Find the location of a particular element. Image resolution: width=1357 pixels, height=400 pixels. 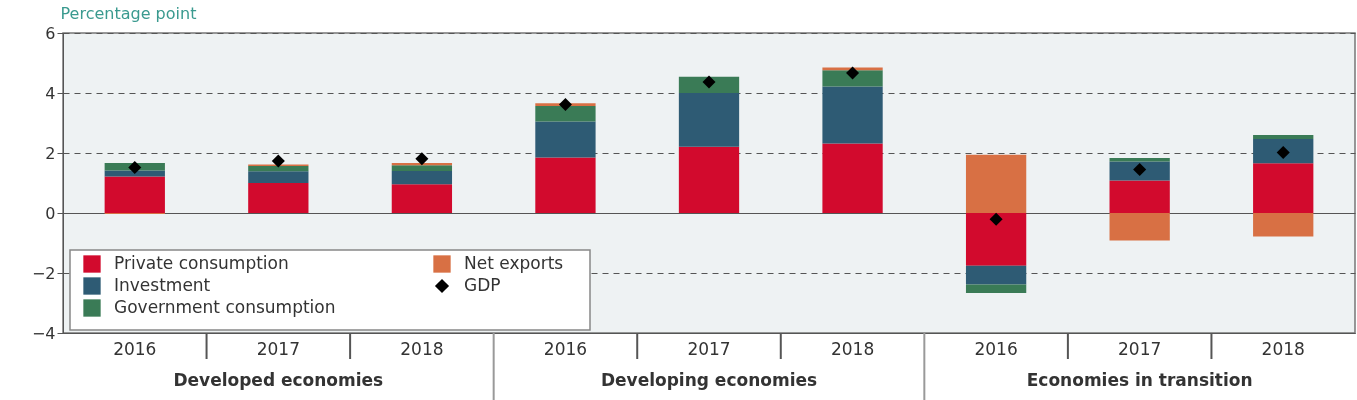

y-tick-label: −2 is located at coordinates (43, 273).